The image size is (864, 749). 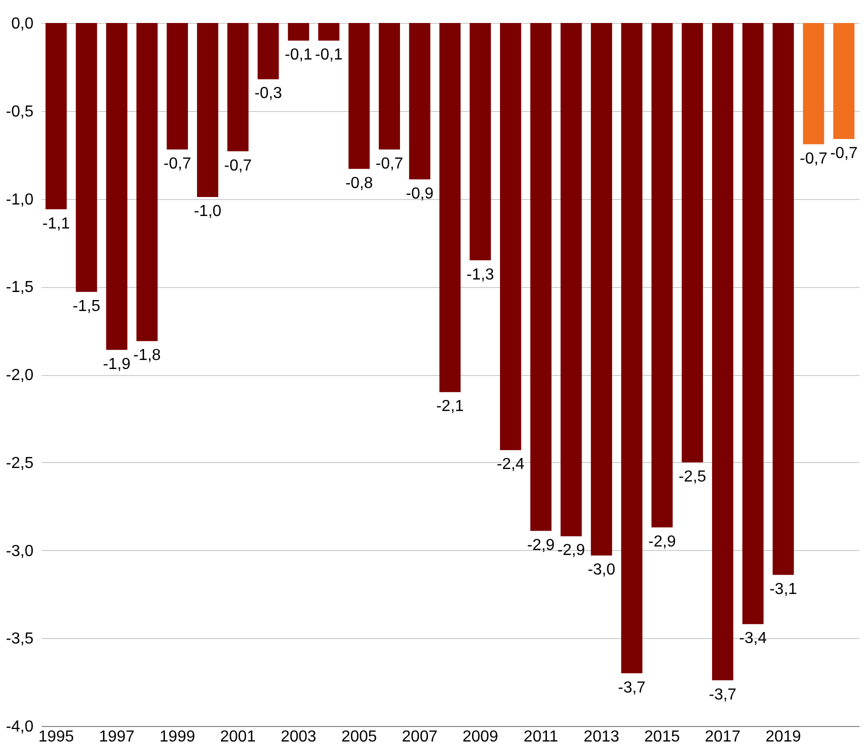 I want to click on data-label: -1,3, so click(x=480, y=275).